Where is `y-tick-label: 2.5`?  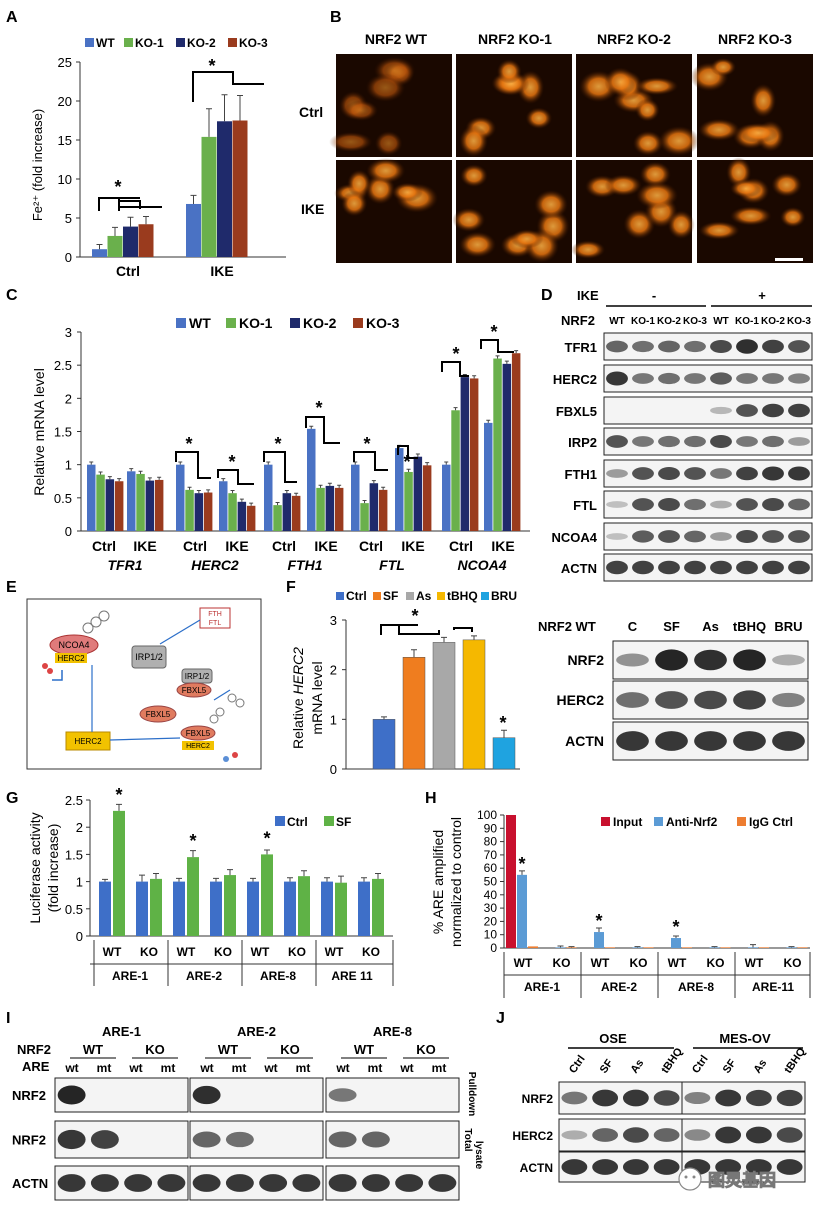
y-tick-label: 2.5 is located at coordinates (74, 800).